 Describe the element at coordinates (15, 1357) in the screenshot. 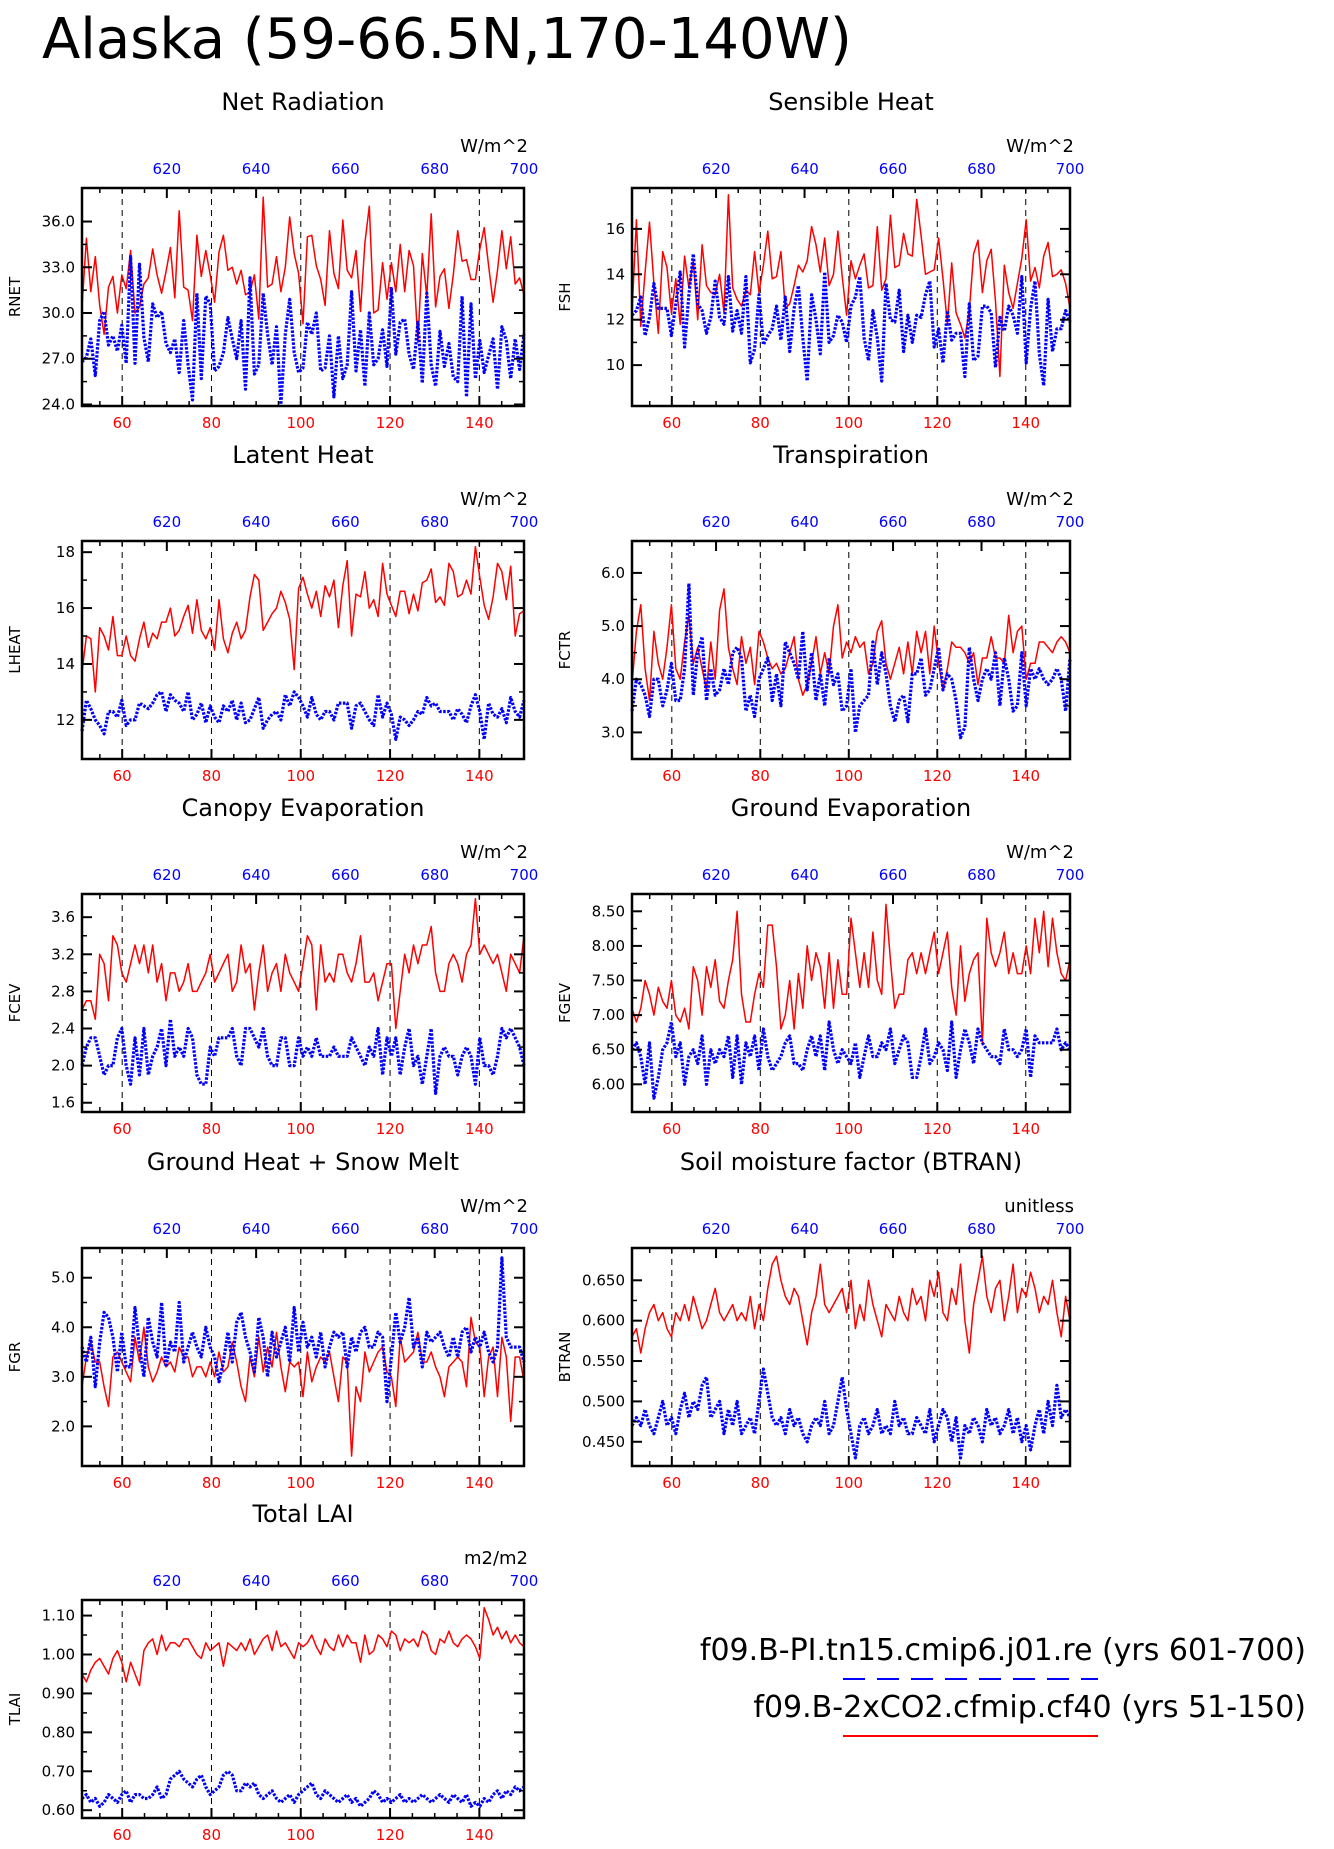

I see `y-axis-label: FGR` at that location.